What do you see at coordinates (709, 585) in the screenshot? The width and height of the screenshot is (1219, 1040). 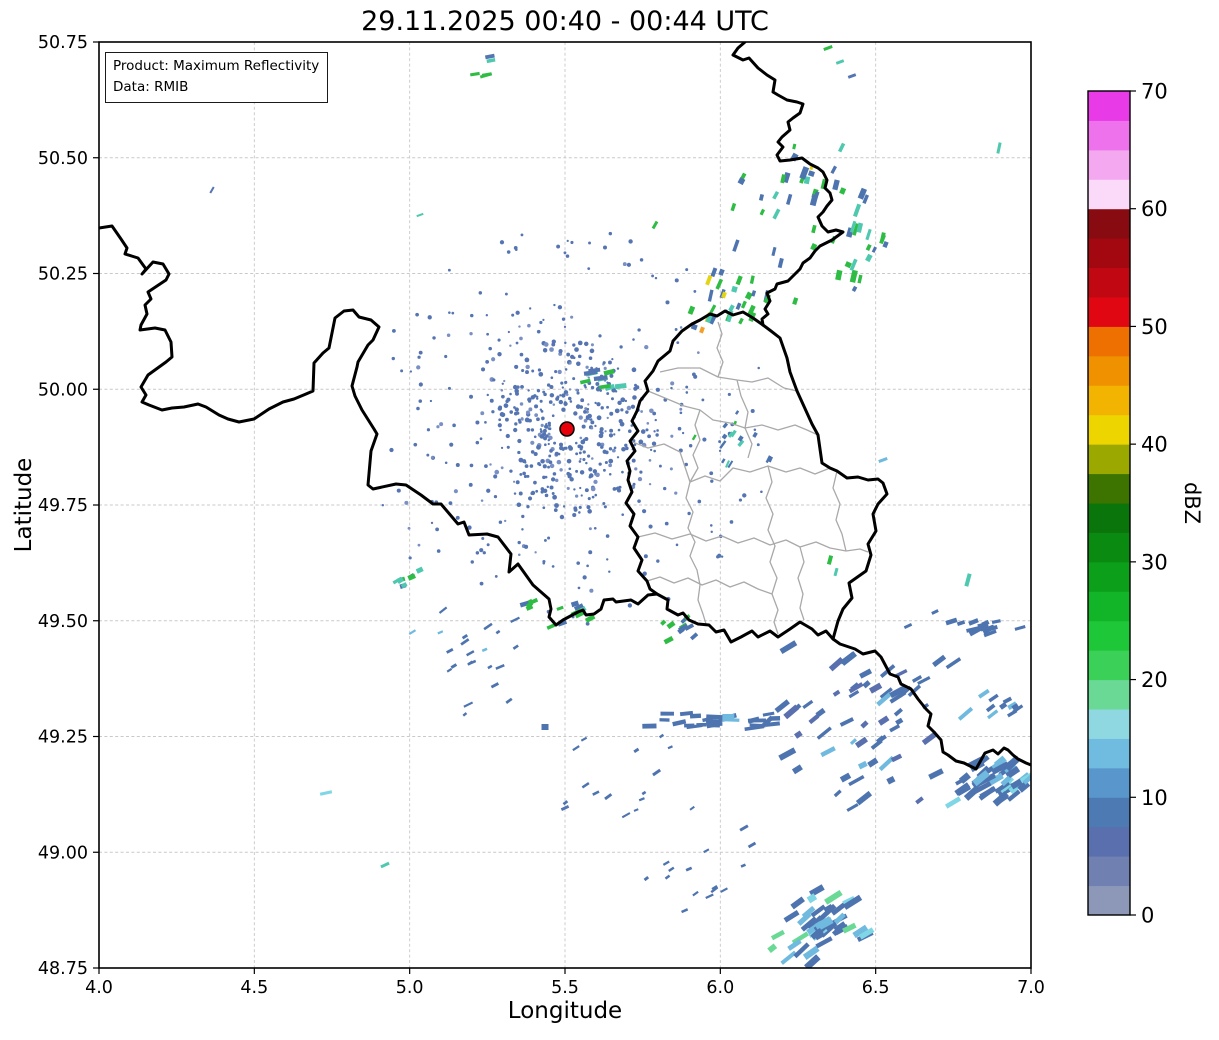 I see `district-border` at bounding box center [709, 585].